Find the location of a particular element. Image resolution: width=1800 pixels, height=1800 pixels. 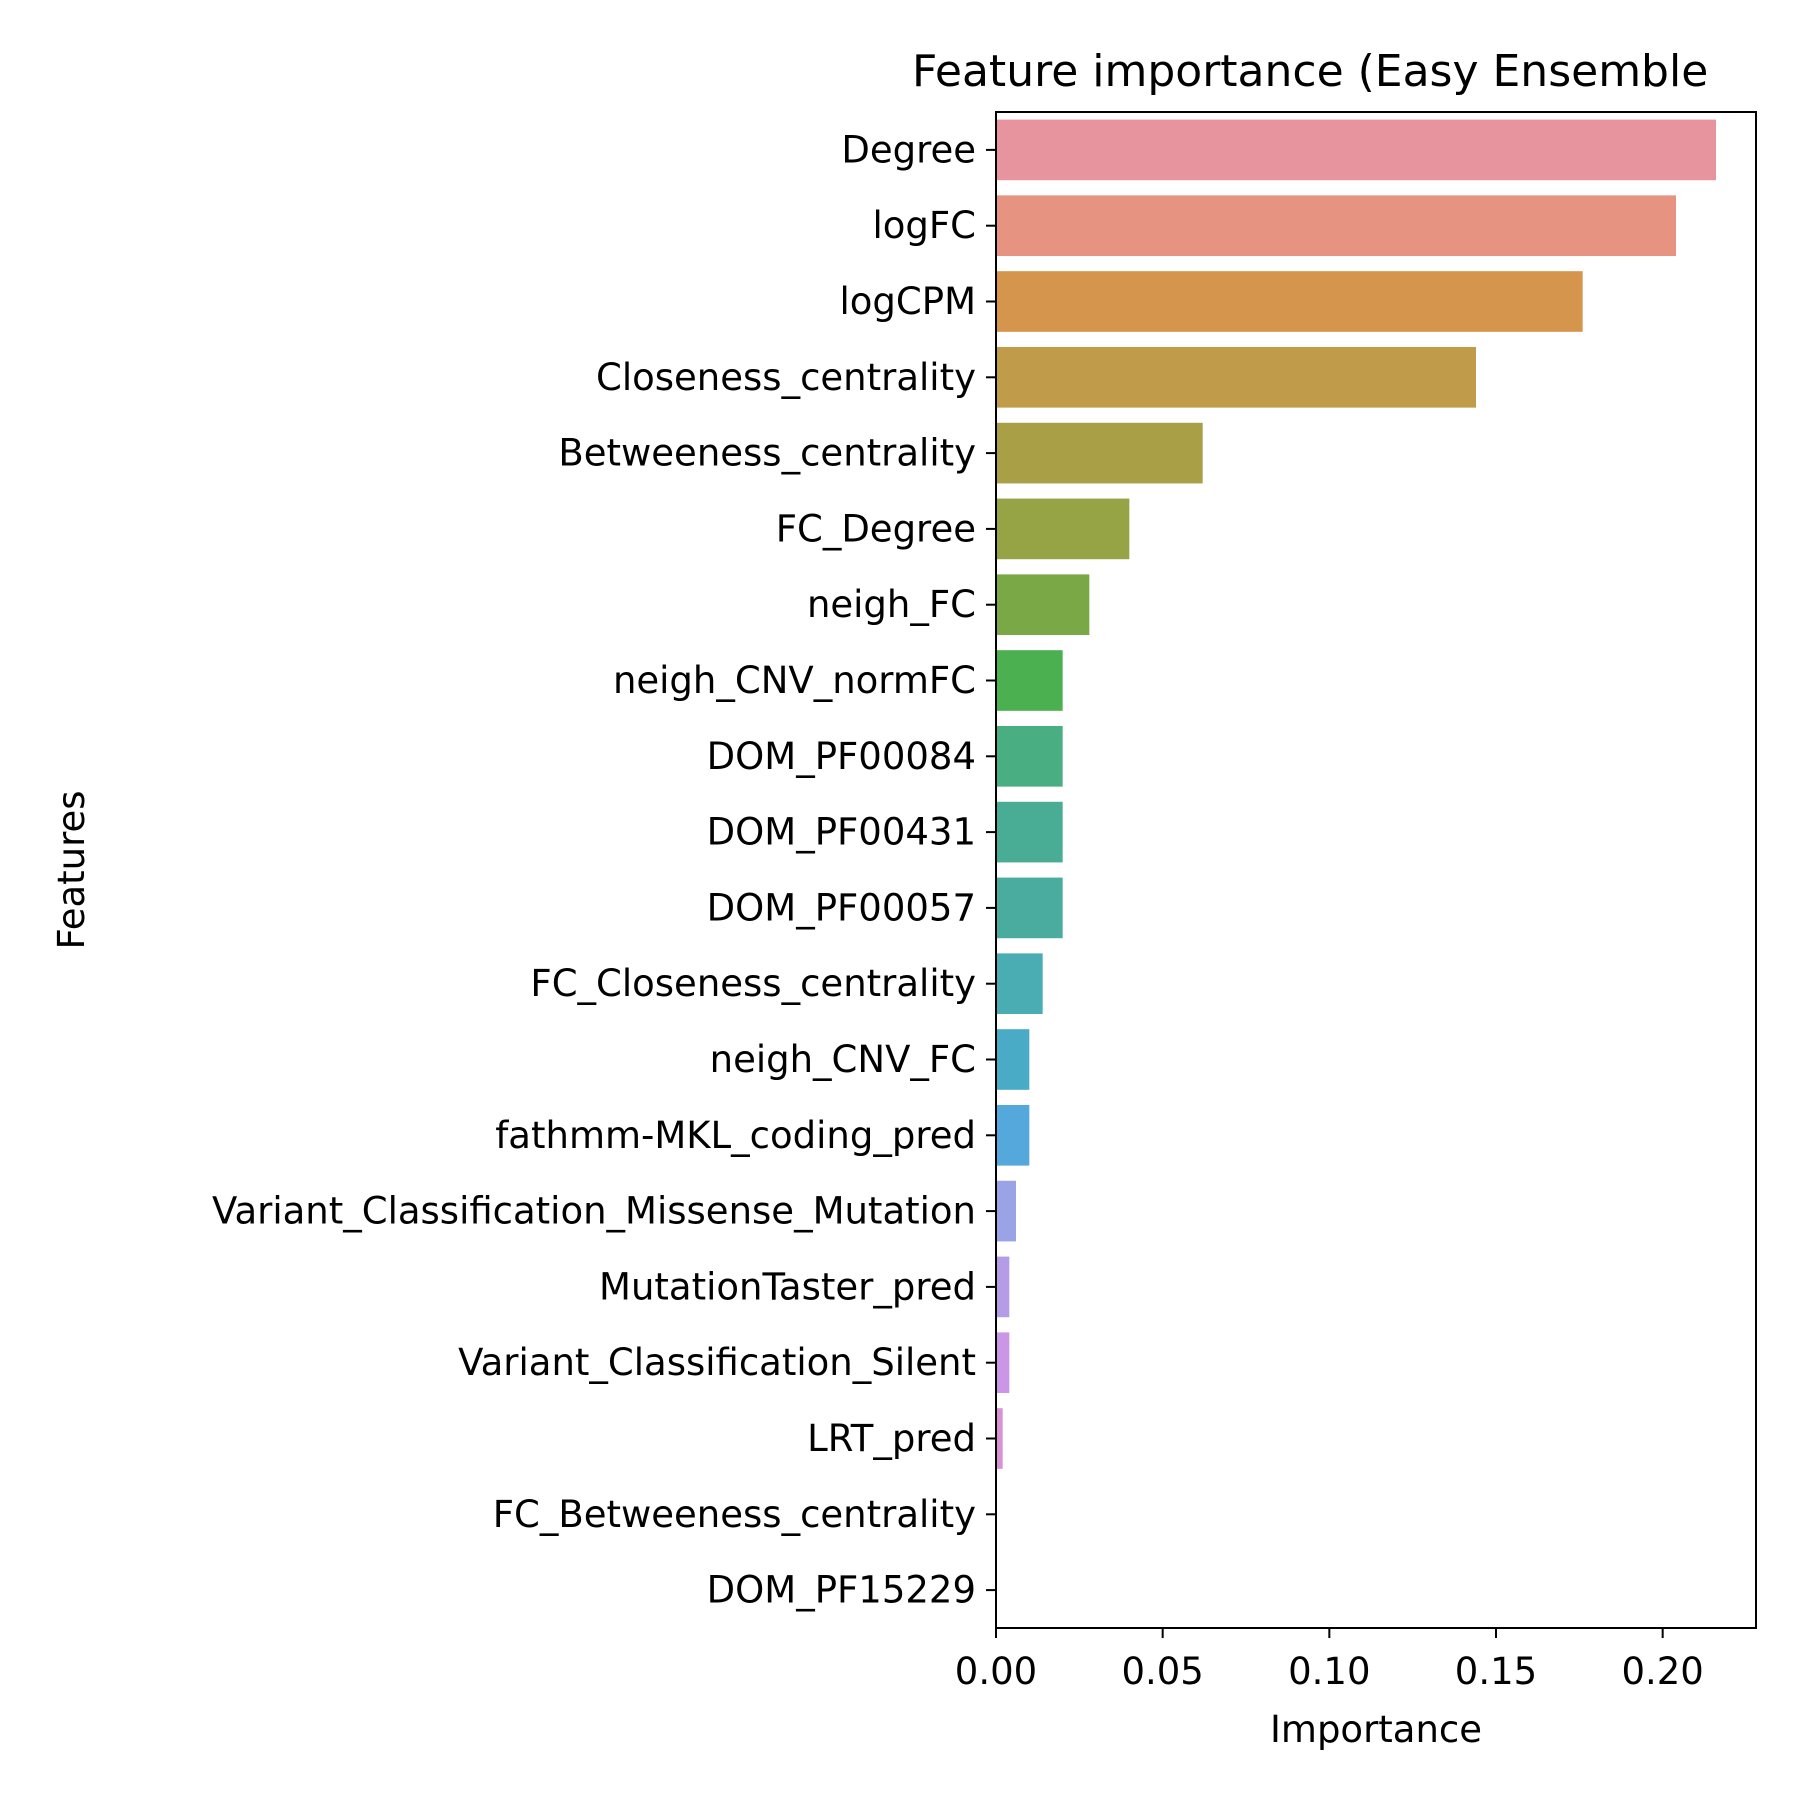

y-tick-label: FC_Degree is located at coordinates (876, 528).